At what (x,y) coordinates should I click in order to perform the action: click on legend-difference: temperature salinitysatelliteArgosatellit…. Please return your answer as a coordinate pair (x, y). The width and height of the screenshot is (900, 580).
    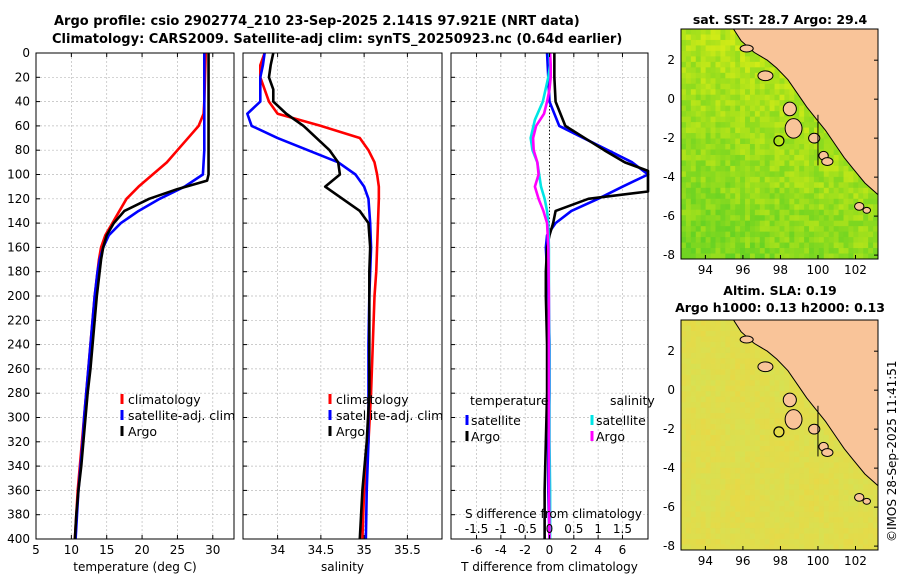
    Looking at the image, I should click on (560, 464).